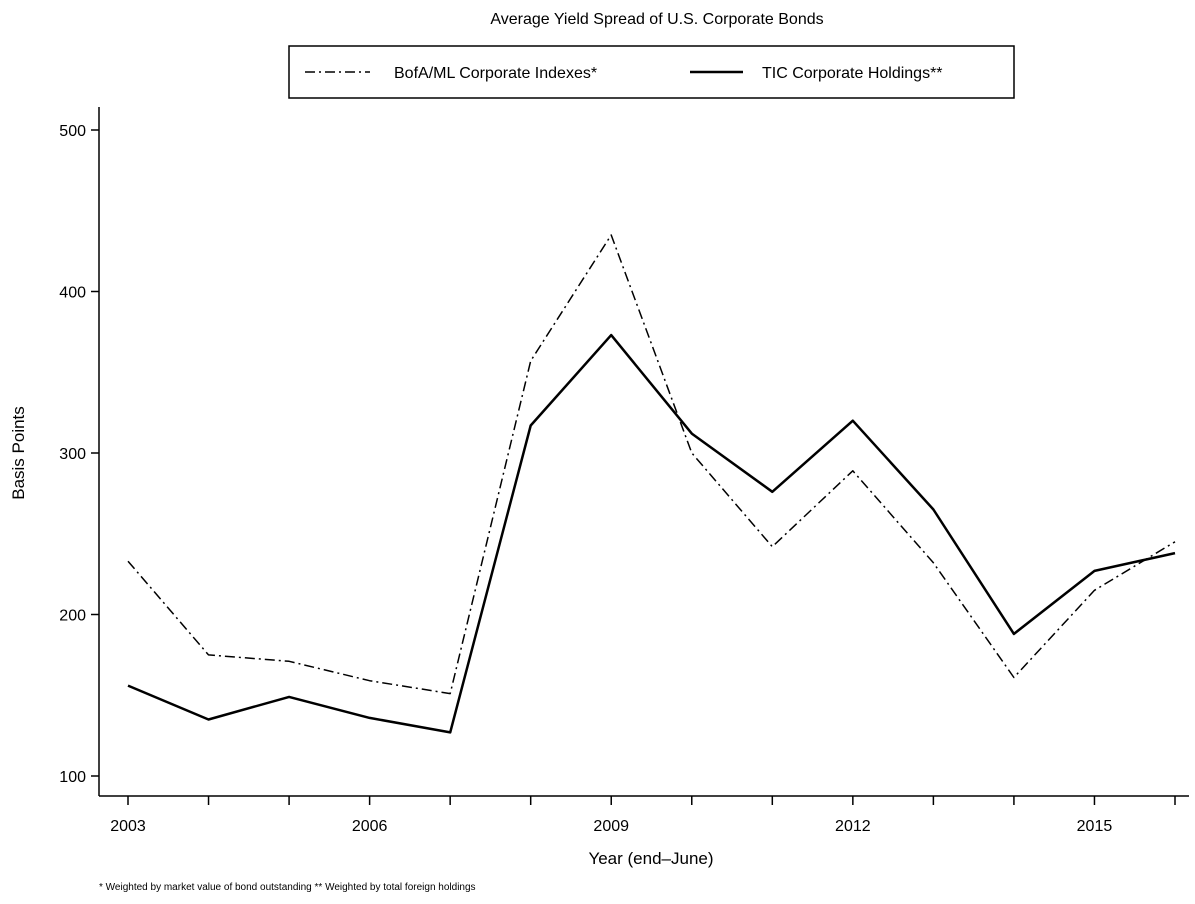 This screenshot has height=904, width=1195. What do you see at coordinates (650, 858) in the screenshot?
I see `x-axis-label: Year (end–June)` at bounding box center [650, 858].